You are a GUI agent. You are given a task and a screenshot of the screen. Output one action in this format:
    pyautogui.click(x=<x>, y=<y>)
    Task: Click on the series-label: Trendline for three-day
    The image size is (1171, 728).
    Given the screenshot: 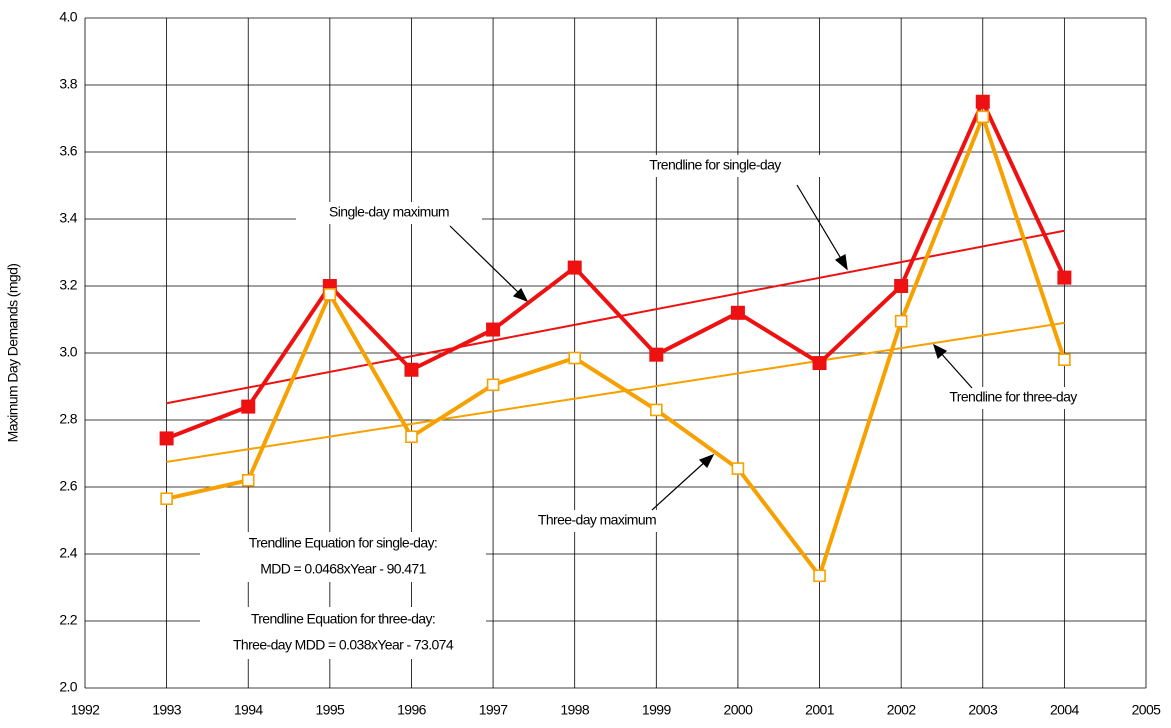 What is the action you would take?
    pyautogui.click(x=1013, y=397)
    